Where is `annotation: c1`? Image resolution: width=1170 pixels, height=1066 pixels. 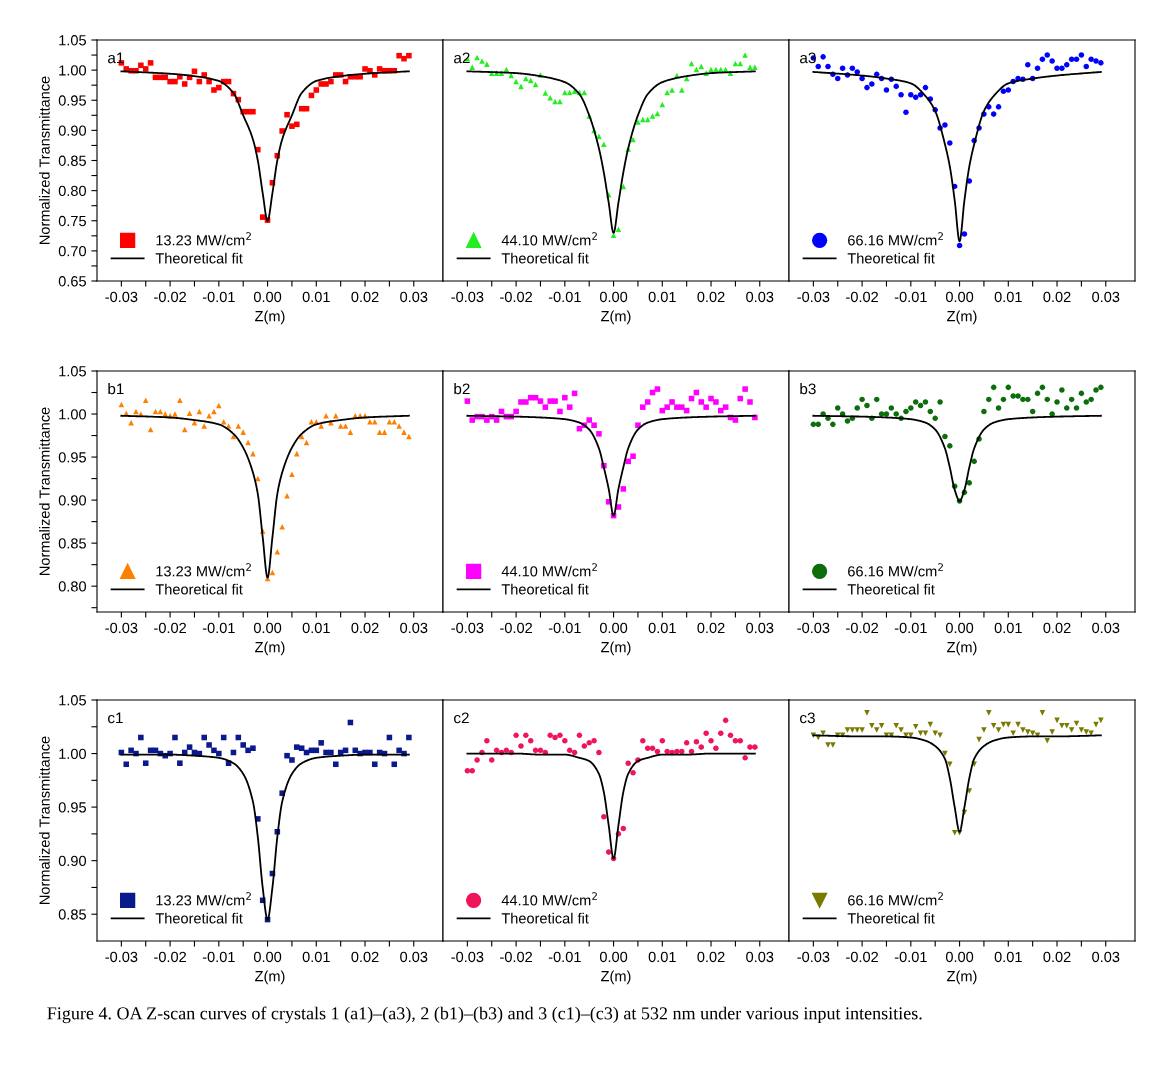
annotation: c1 is located at coordinates (115, 718).